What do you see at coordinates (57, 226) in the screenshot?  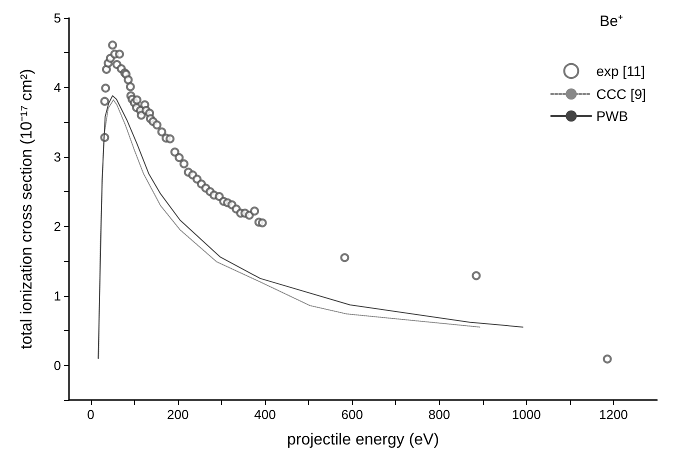 I see `y-tick-label: 2` at bounding box center [57, 226].